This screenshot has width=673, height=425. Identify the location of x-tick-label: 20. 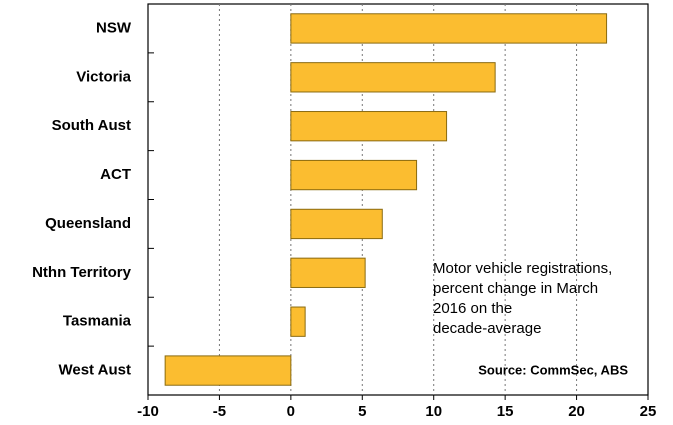
(576, 411).